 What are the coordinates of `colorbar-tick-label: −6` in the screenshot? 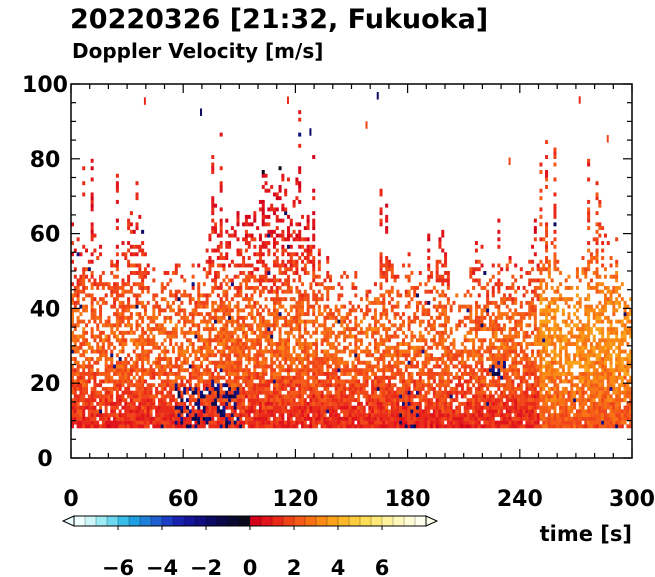 It's located at (118, 566).